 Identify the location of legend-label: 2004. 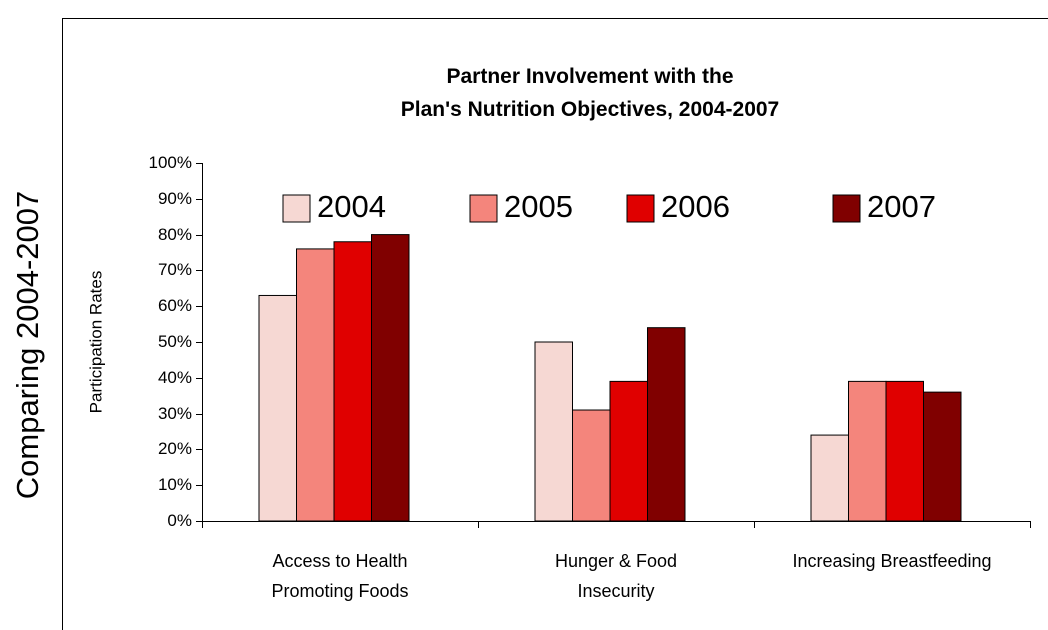
(351, 206).